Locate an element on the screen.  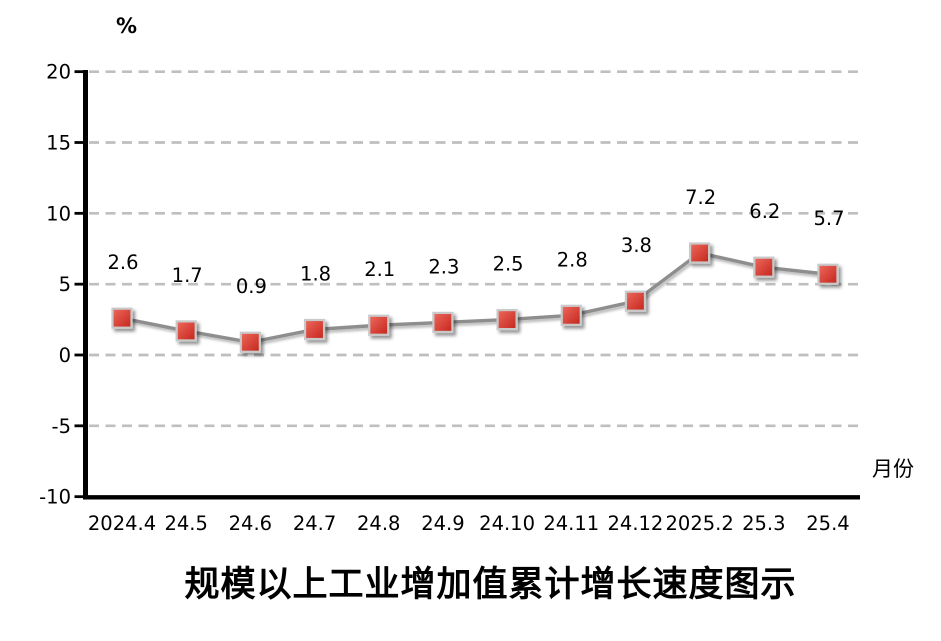
x-tick-label: 24.10 is located at coordinates (507, 523).